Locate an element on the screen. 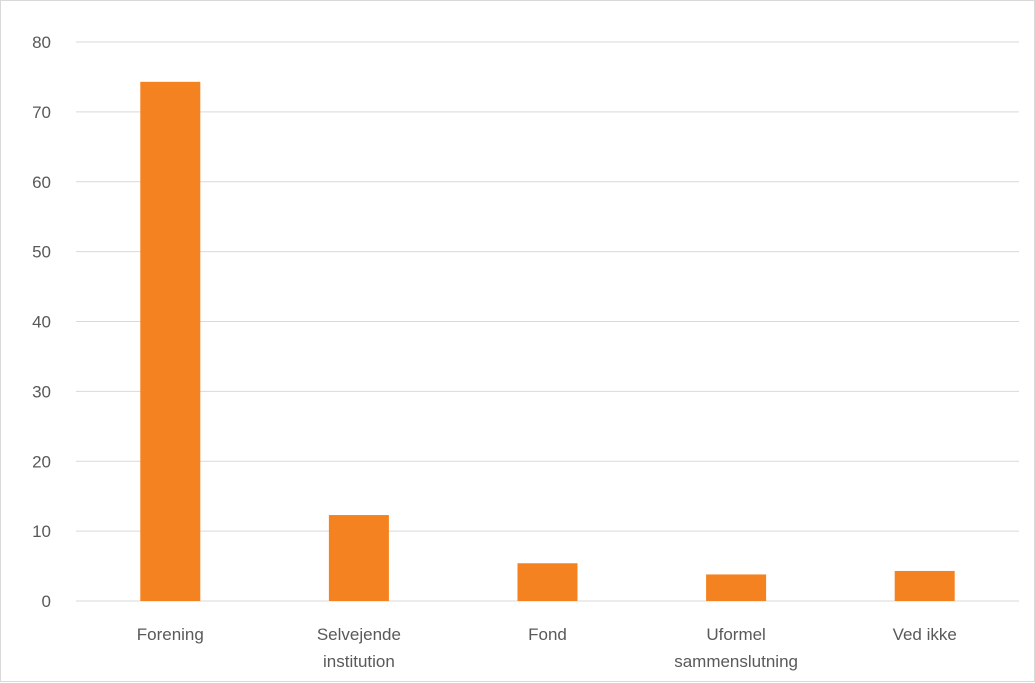 The image size is (1035, 683). y-tick-label: 0 is located at coordinates (46, 601).